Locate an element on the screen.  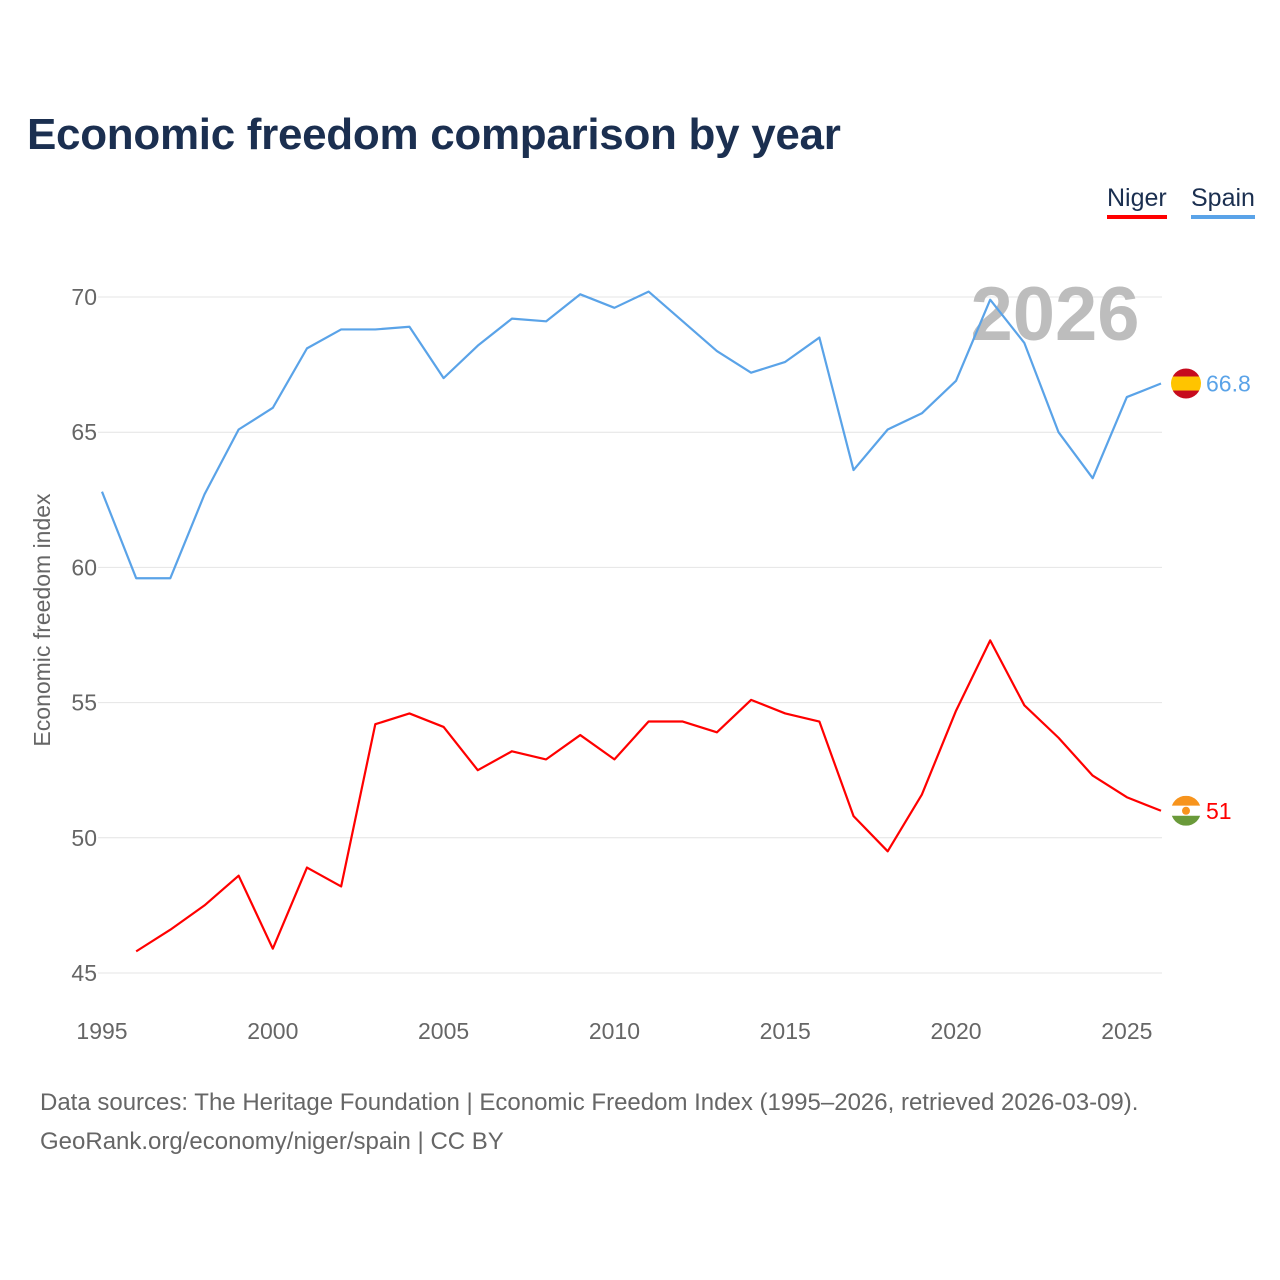
legend-spain: Spain is located at coordinates (1223, 201).